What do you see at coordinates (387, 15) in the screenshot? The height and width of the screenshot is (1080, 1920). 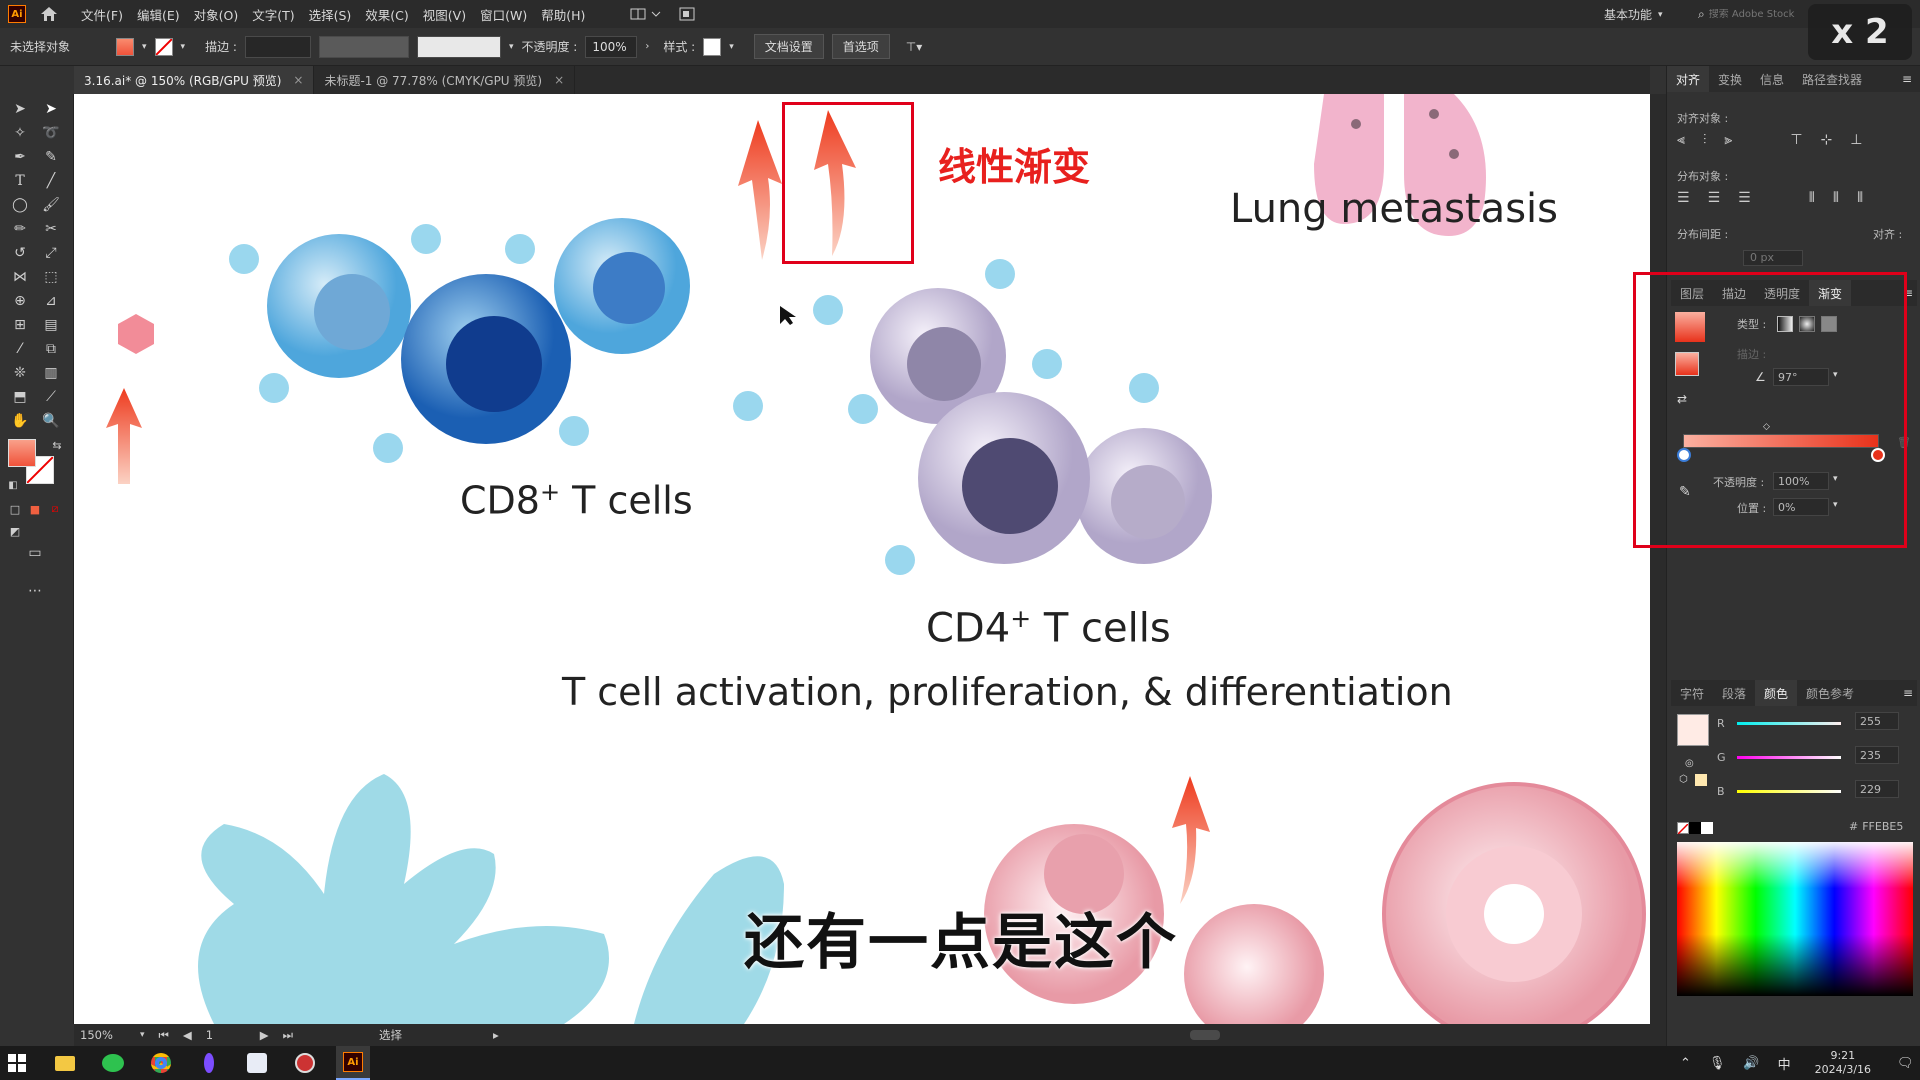 I see `menu-item: 效果(C)` at bounding box center [387, 15].